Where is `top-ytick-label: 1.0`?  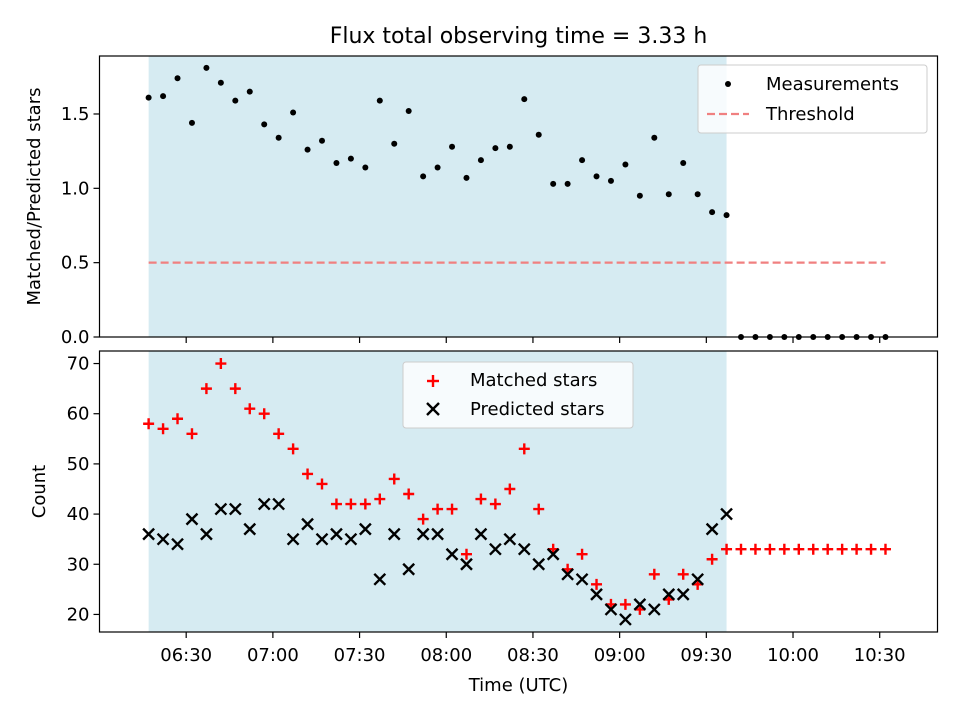 top-ytick-label: 1.0 is located at coordinates (75, 188).